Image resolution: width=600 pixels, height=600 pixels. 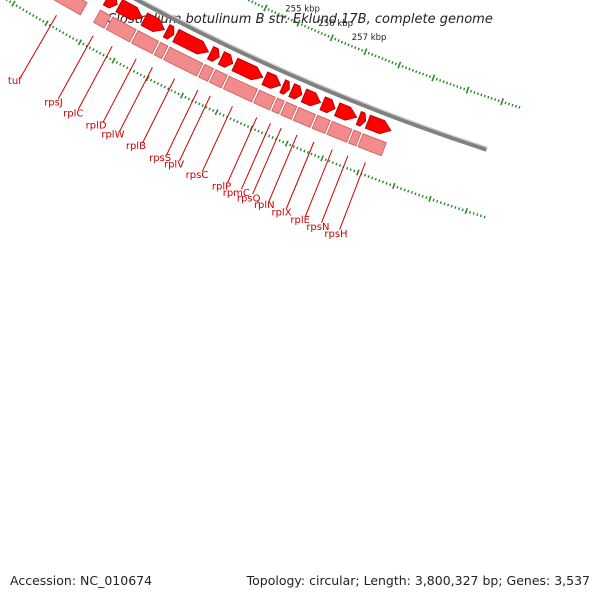 I want to click on gene-arrow-rplV, so click(x=225, y=59).